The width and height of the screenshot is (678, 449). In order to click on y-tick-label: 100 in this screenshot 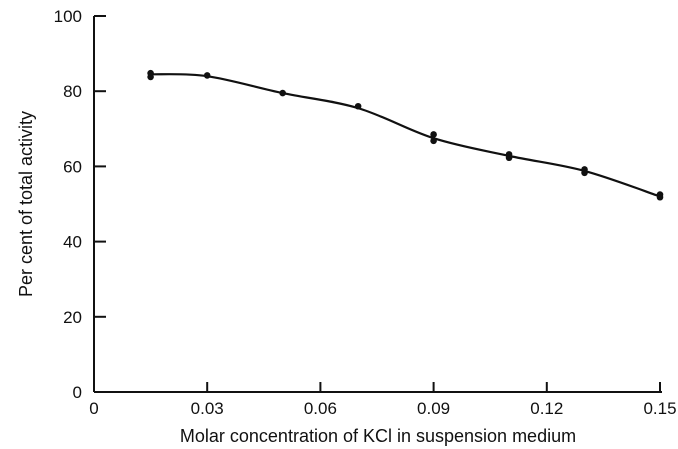, I will do `click(68, 16)`.